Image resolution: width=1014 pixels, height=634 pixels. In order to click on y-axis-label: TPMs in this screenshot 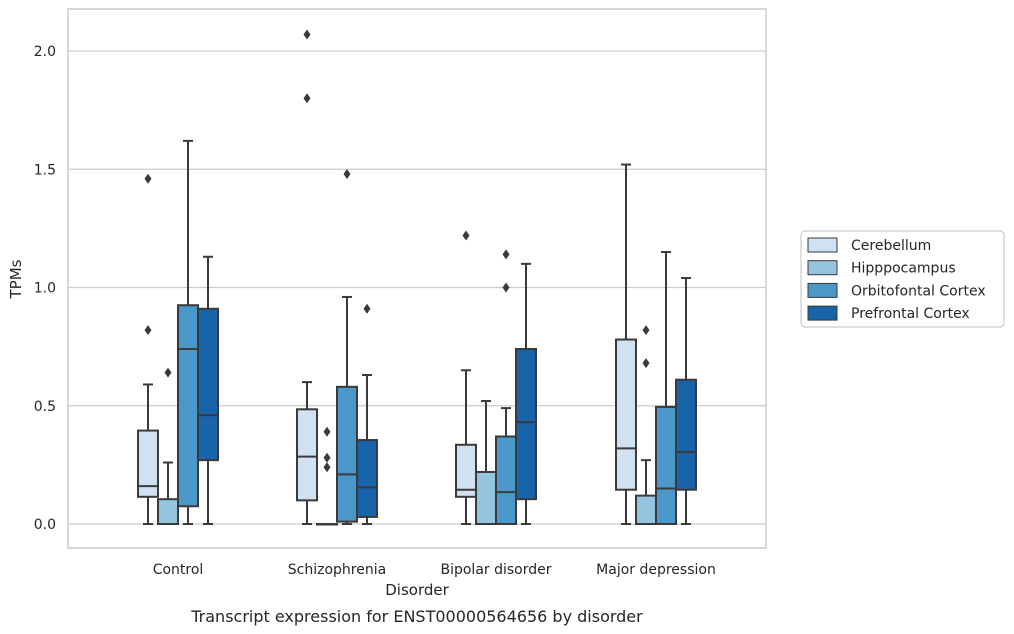, I will do `click(16, 279)`.